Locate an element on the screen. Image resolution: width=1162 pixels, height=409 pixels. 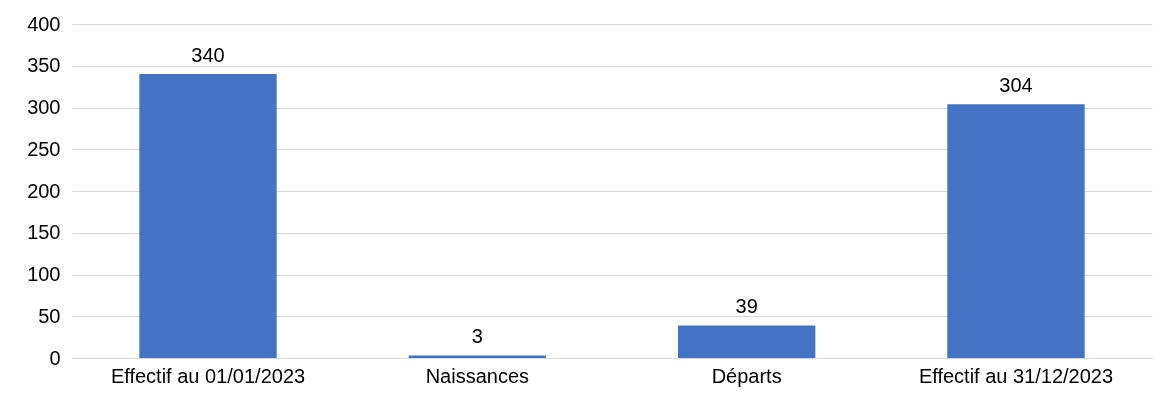
x-tick-label: Effectif au 31/12/2023 is located at coordinates (1016, 375).